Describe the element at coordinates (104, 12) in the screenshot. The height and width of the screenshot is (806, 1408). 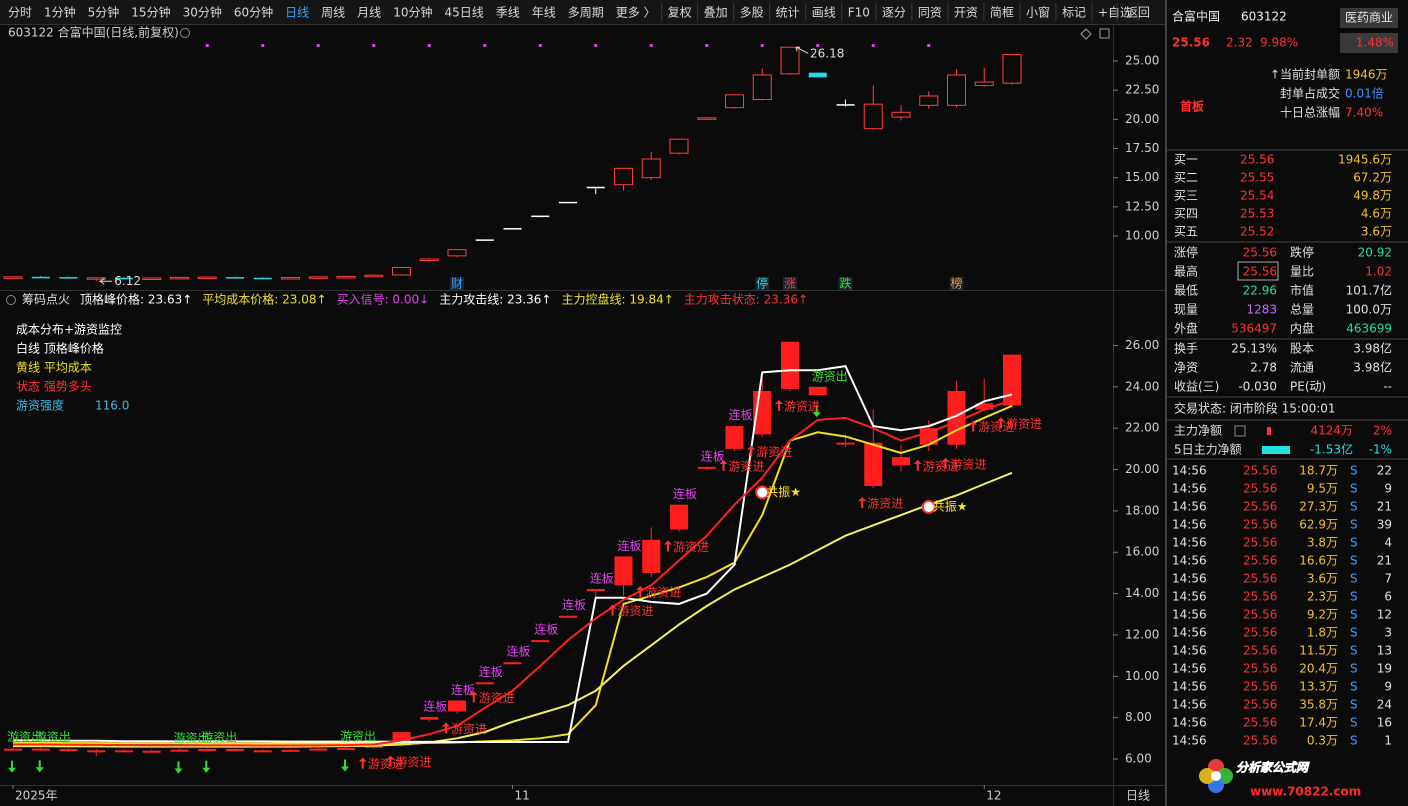
I see `toolbar-button: 5分钟` at that location.